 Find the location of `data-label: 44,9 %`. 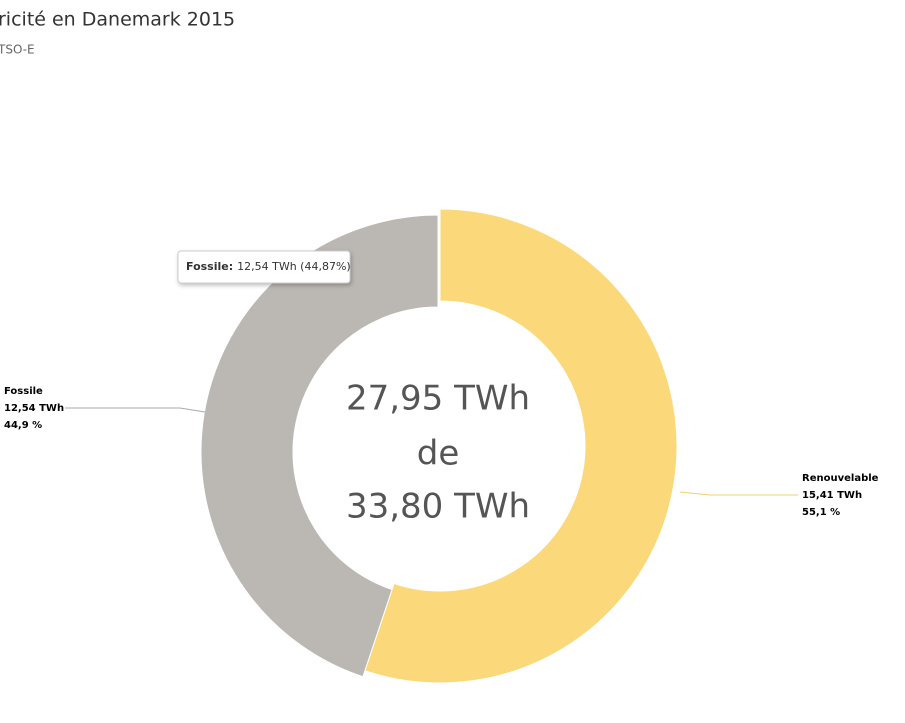

data-label: 44,9 % is located at coordinates (23, 425).